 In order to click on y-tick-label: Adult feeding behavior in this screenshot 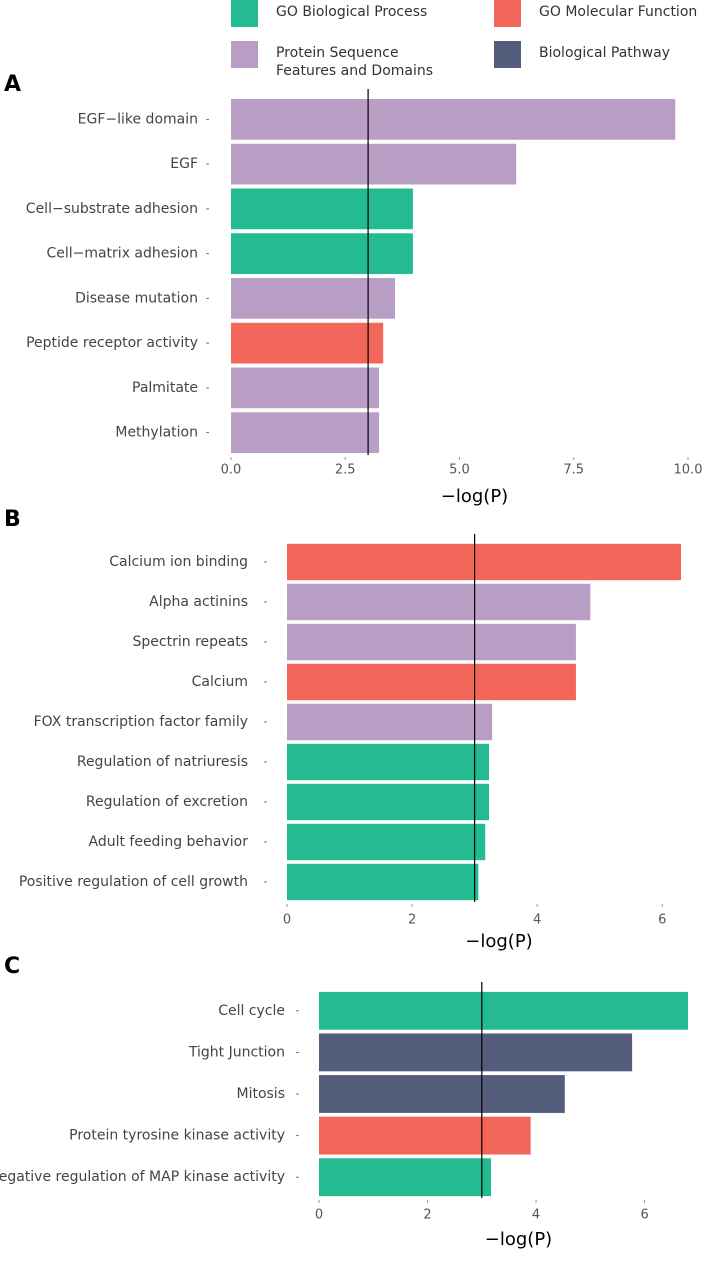, I will do `click(168, 842)`.